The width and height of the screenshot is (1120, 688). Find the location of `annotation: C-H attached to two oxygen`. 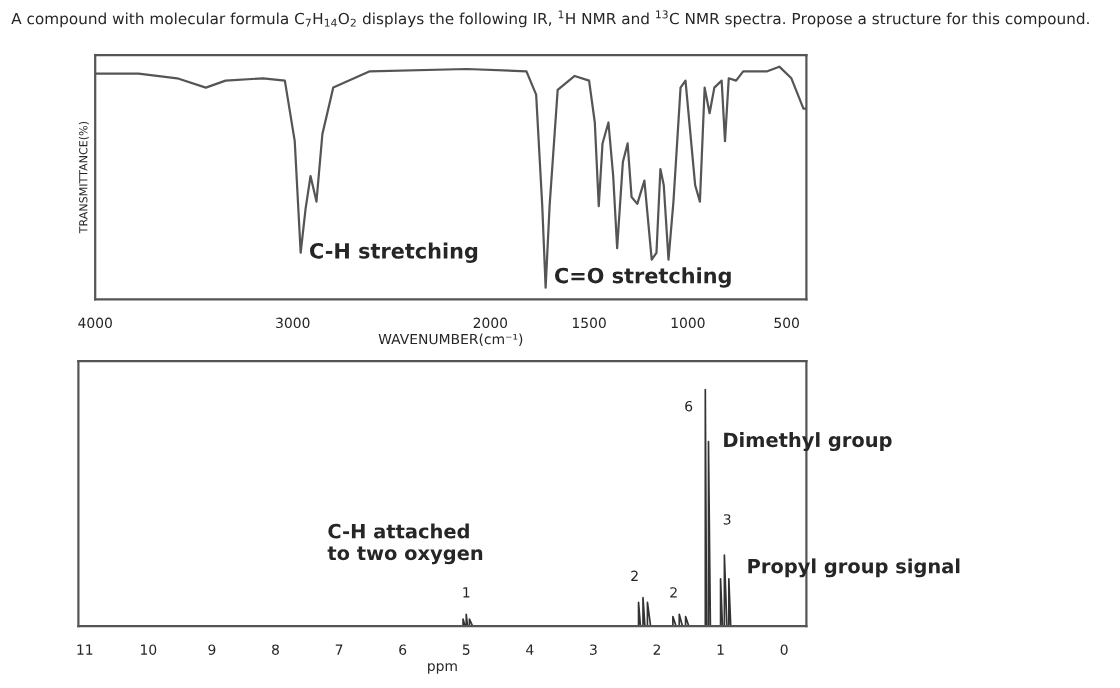

annotation: C-H attached to two oxygen is located at coordinates (405, 544).